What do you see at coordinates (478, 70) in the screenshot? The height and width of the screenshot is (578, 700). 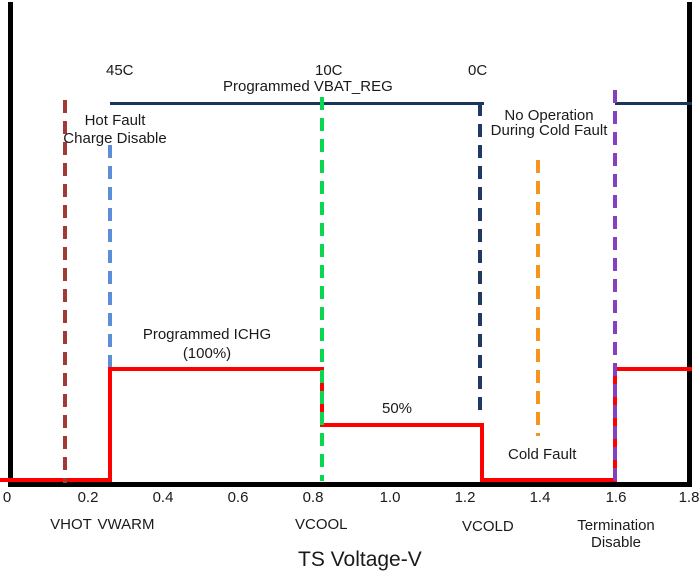 I see `label-0c: 0C` at bounding box center [478, 70].